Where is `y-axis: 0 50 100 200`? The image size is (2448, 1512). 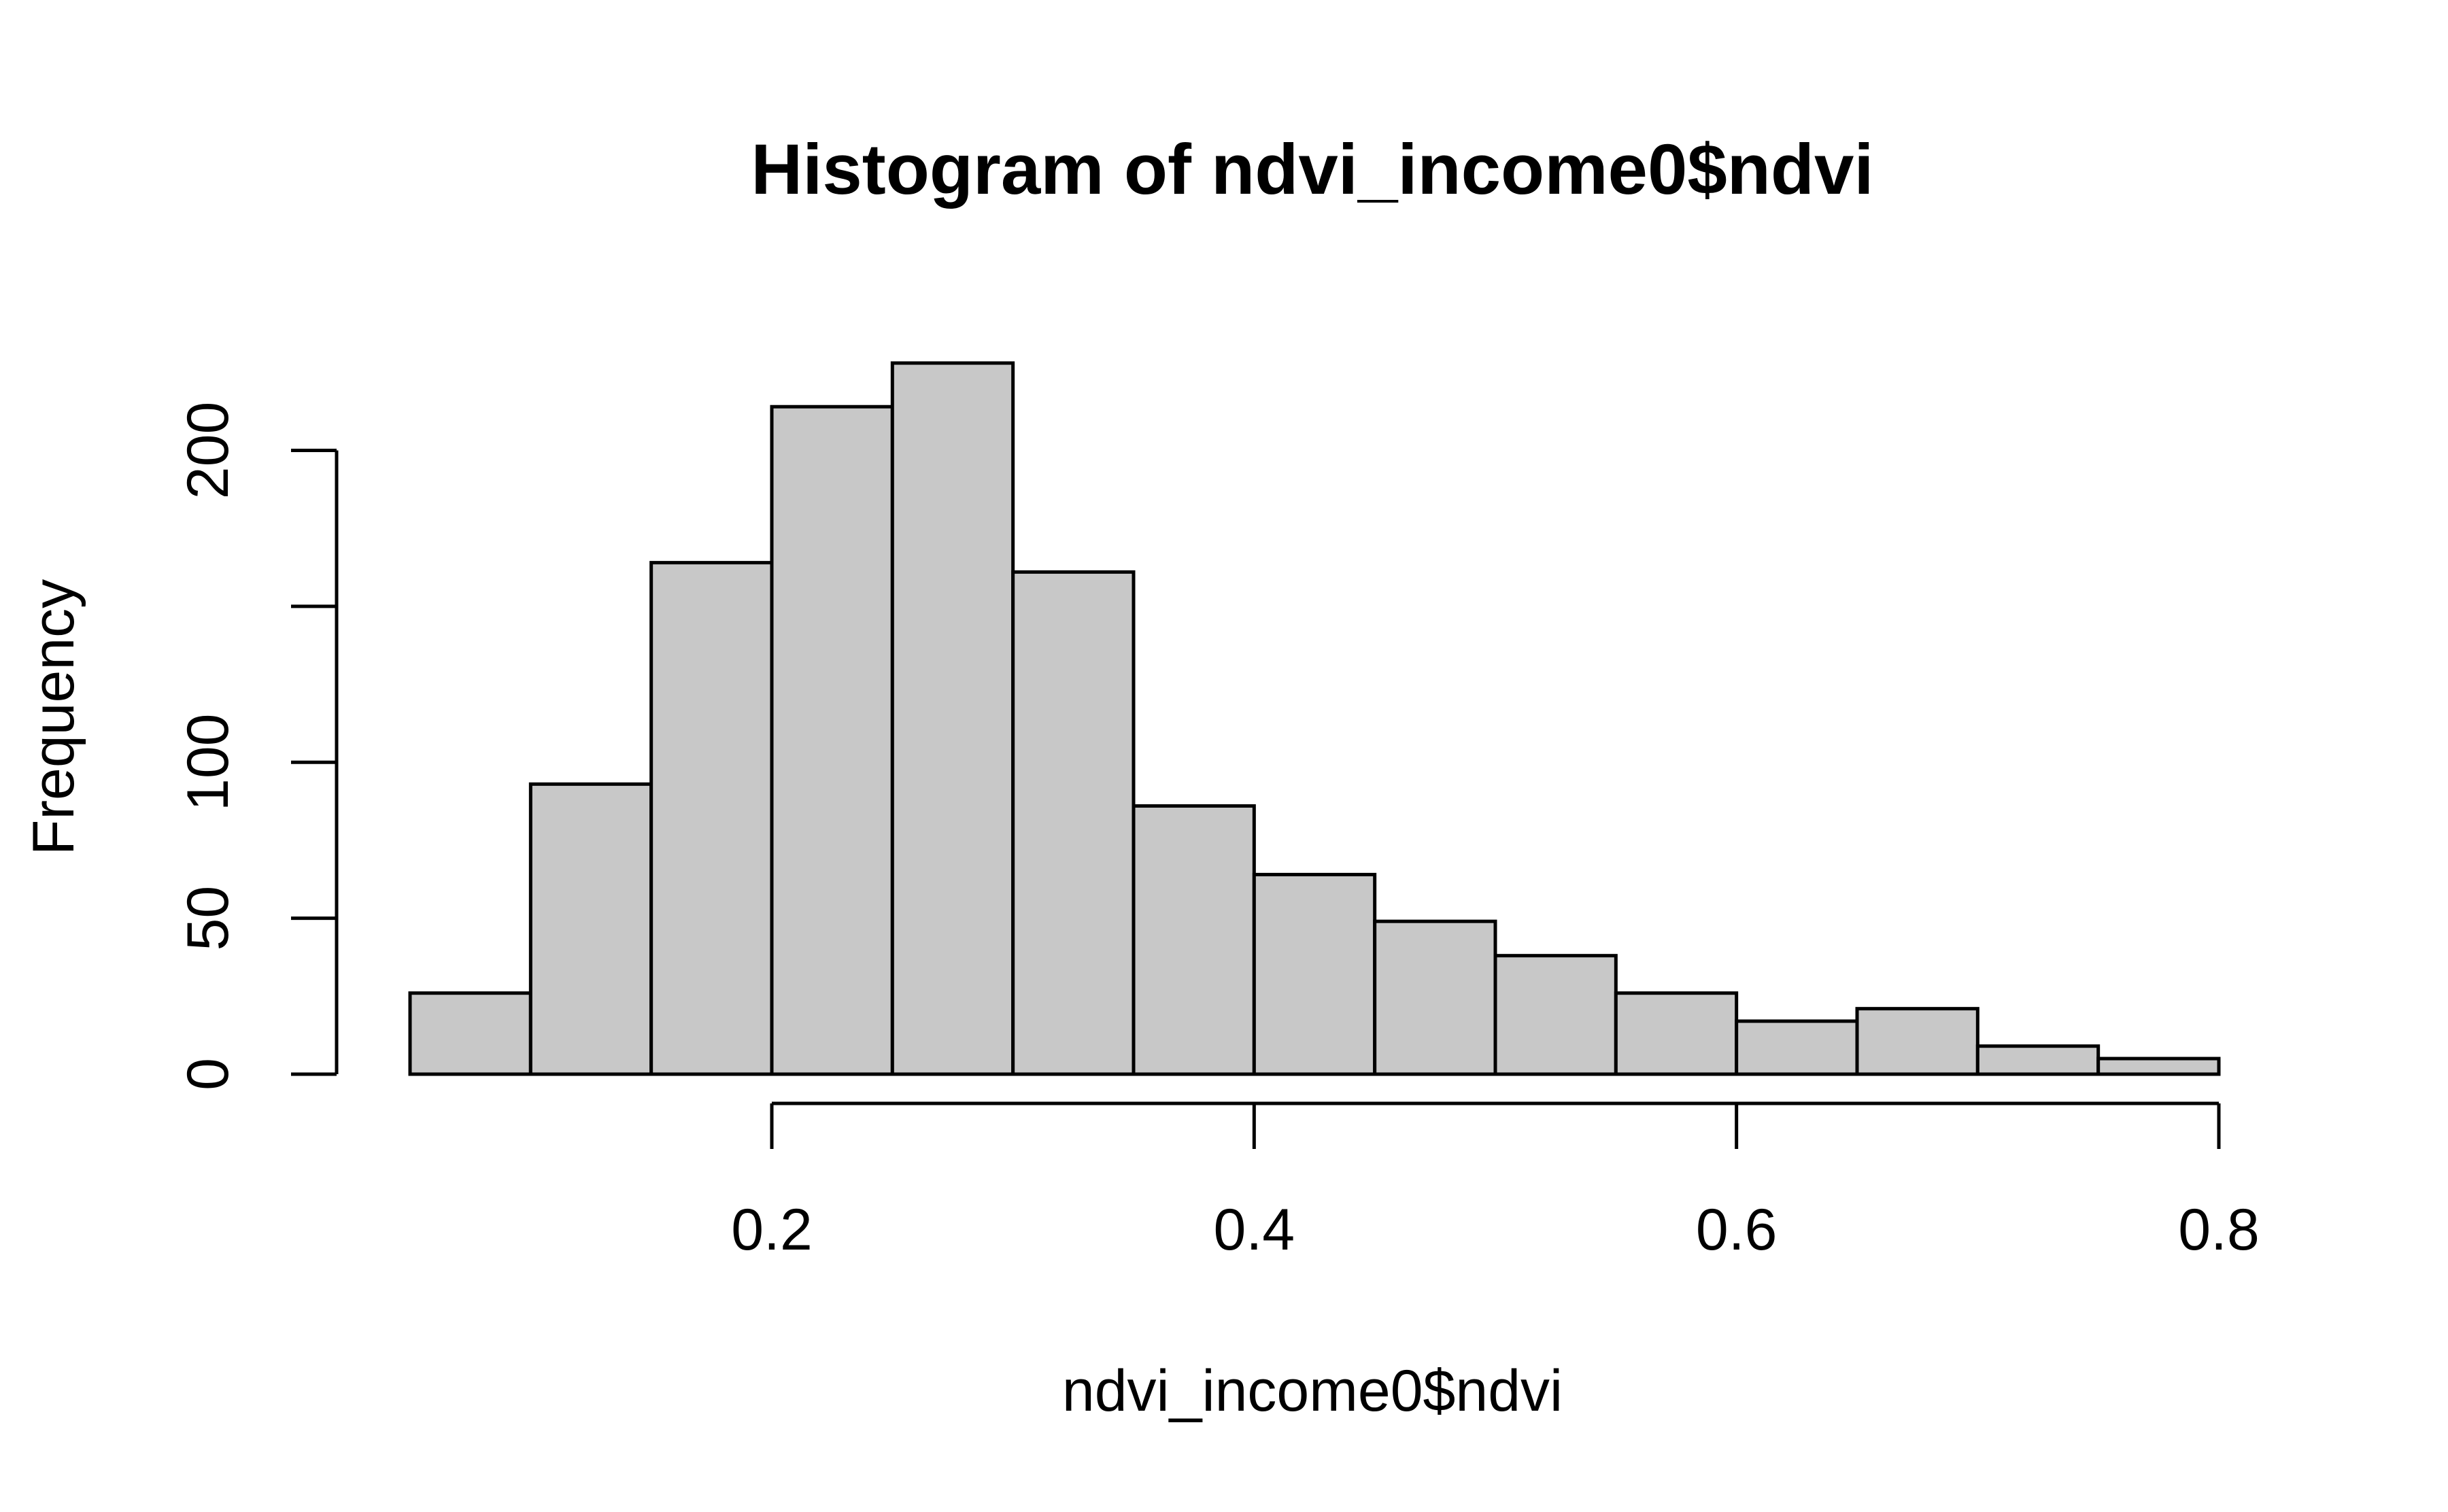 y-axis: 0 50 100 200 is located at coordinates (257, 746).